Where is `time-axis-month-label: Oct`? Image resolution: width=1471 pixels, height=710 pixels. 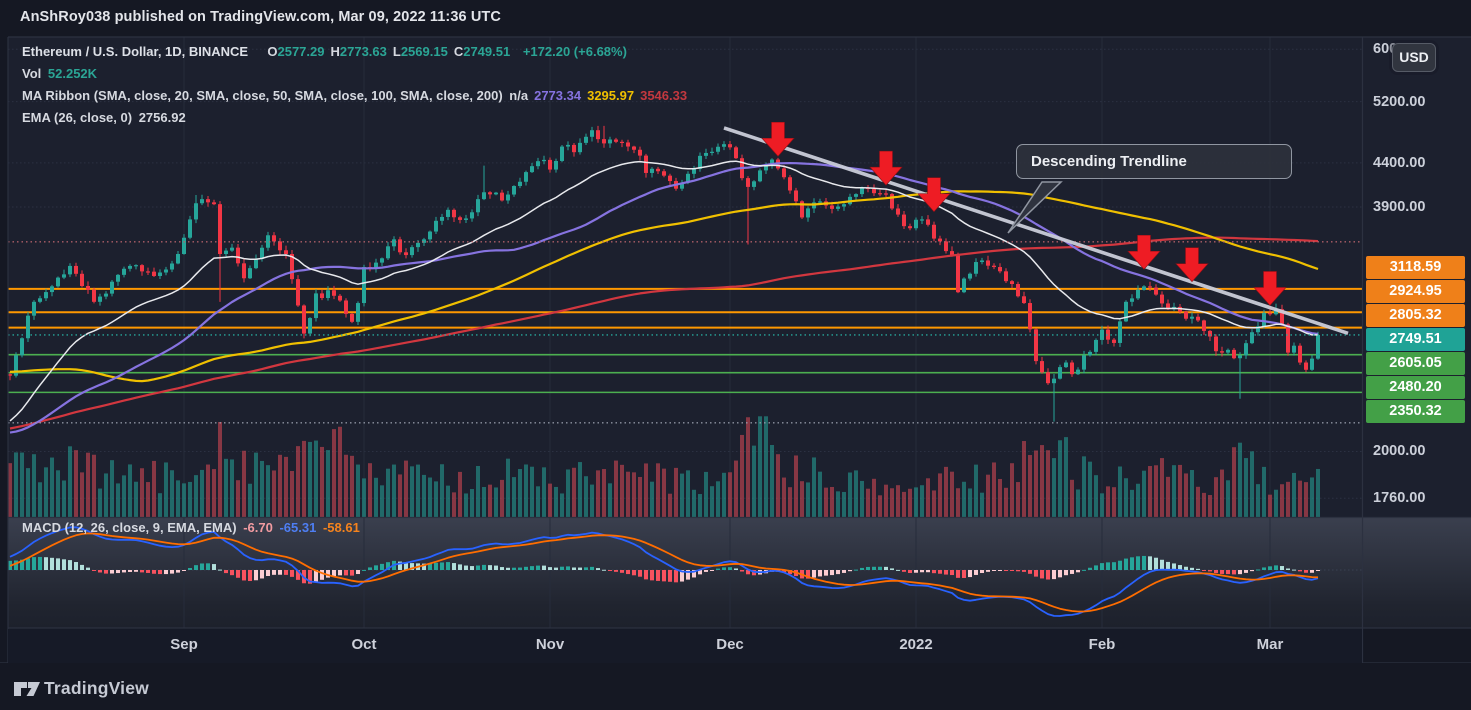
time-axis-month-label: Oct is located at coordinates (364, 644).